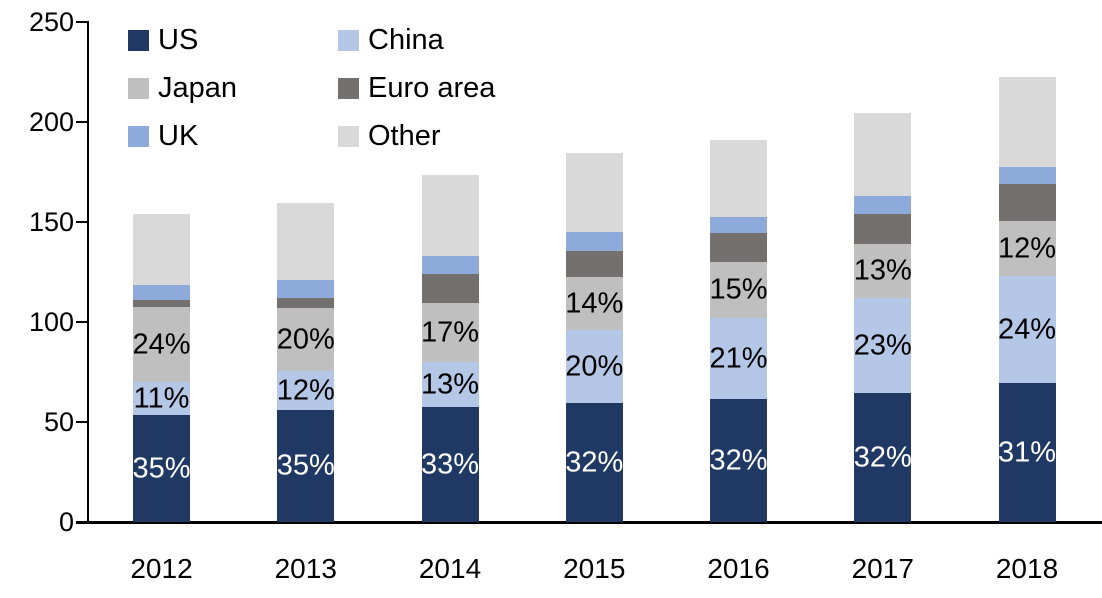 The height and width of the screenshot is (598, 1102). I want to click on legend-item-japan: Japan, so click(182, 88).